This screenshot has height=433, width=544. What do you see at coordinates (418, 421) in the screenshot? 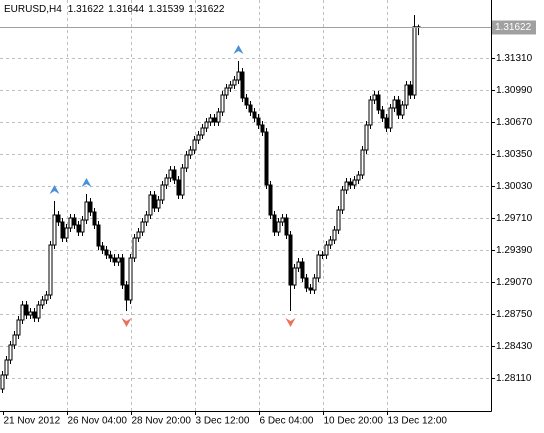
I see `x-tick-label: 13 Dec 12:00` at bounding box center [418, 421].